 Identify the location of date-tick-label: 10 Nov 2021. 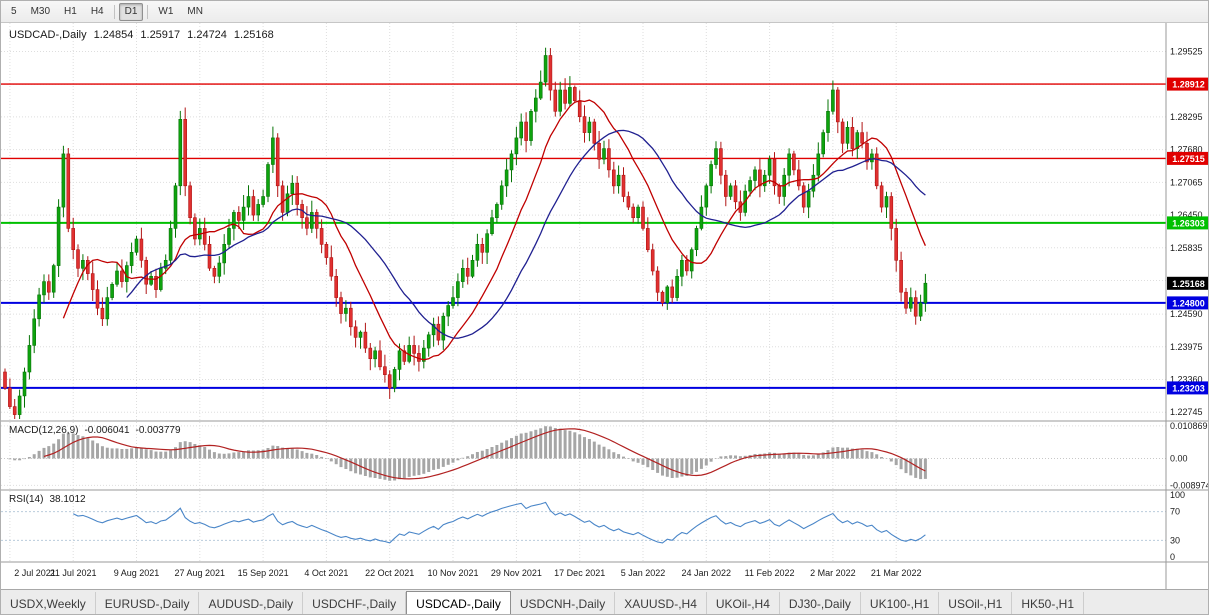
(452, 573).